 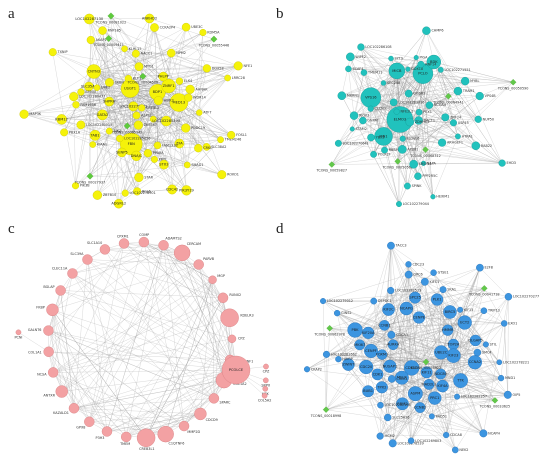 What do you see at coordinates (197, 165) in the screenshot?
I see `panel-a-node-label: SMAD1` at bounding box center [197, 165].